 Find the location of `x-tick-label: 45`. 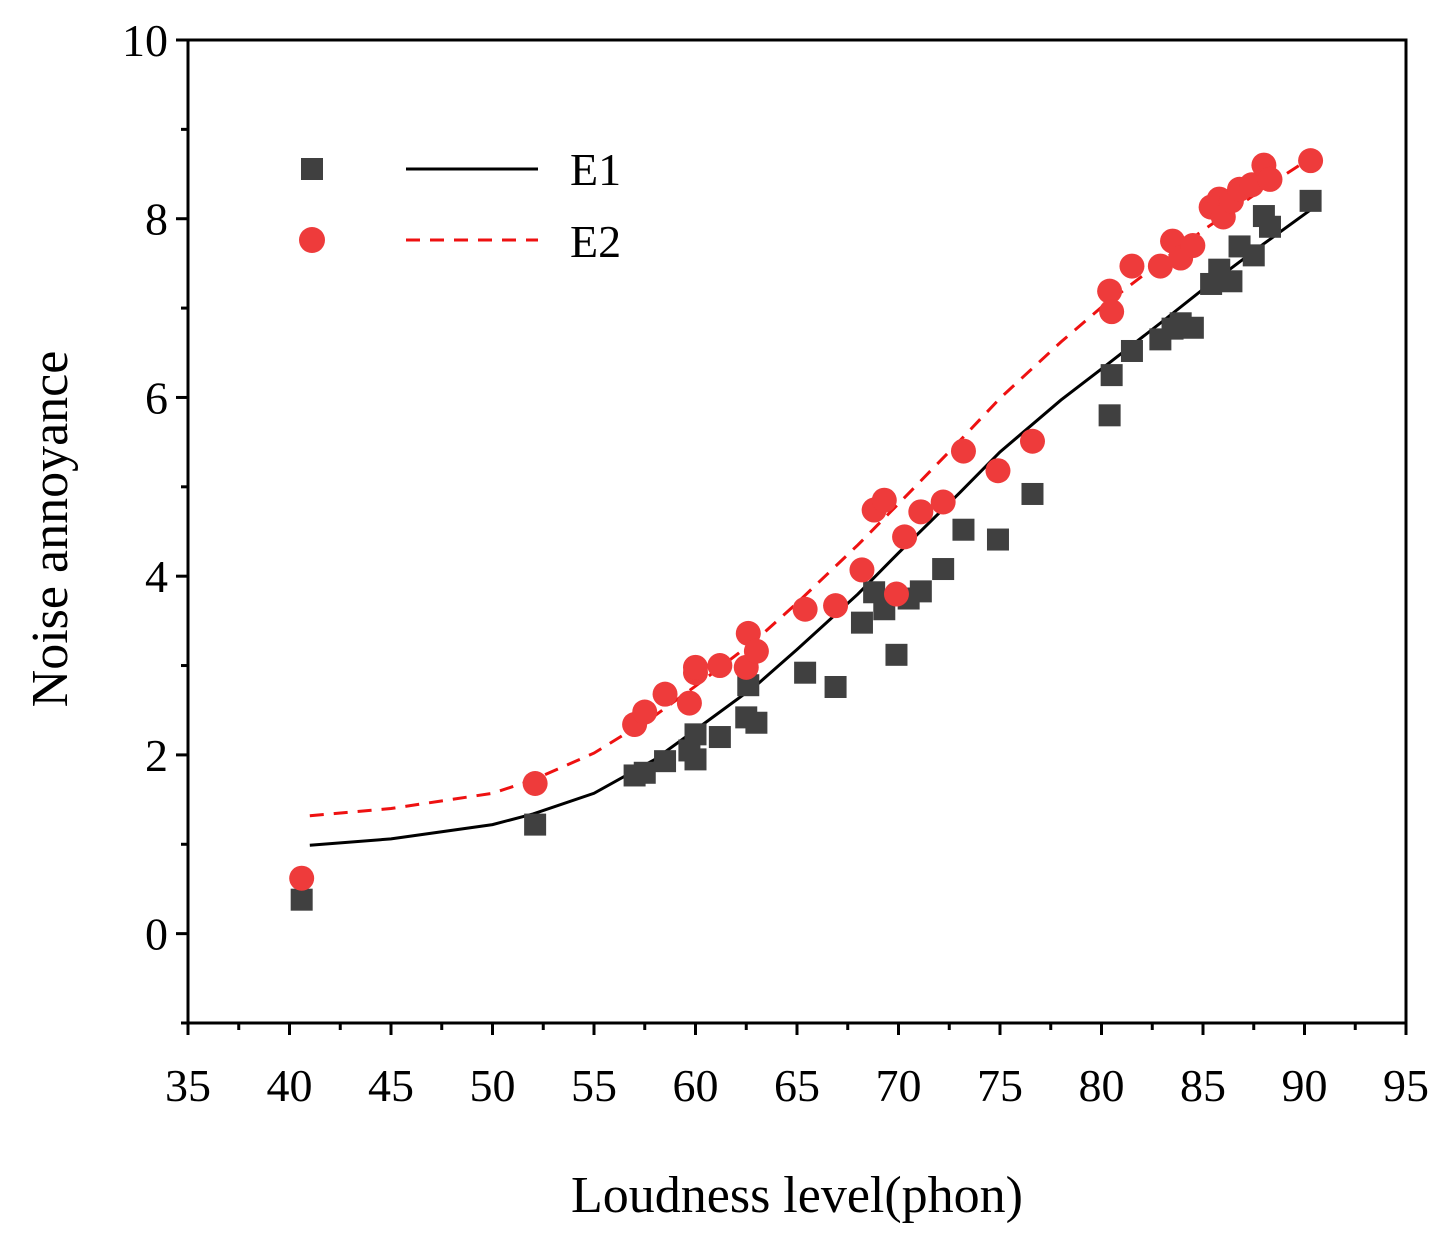

x-tick-label: 45 is located at coordinates (391, 1085).